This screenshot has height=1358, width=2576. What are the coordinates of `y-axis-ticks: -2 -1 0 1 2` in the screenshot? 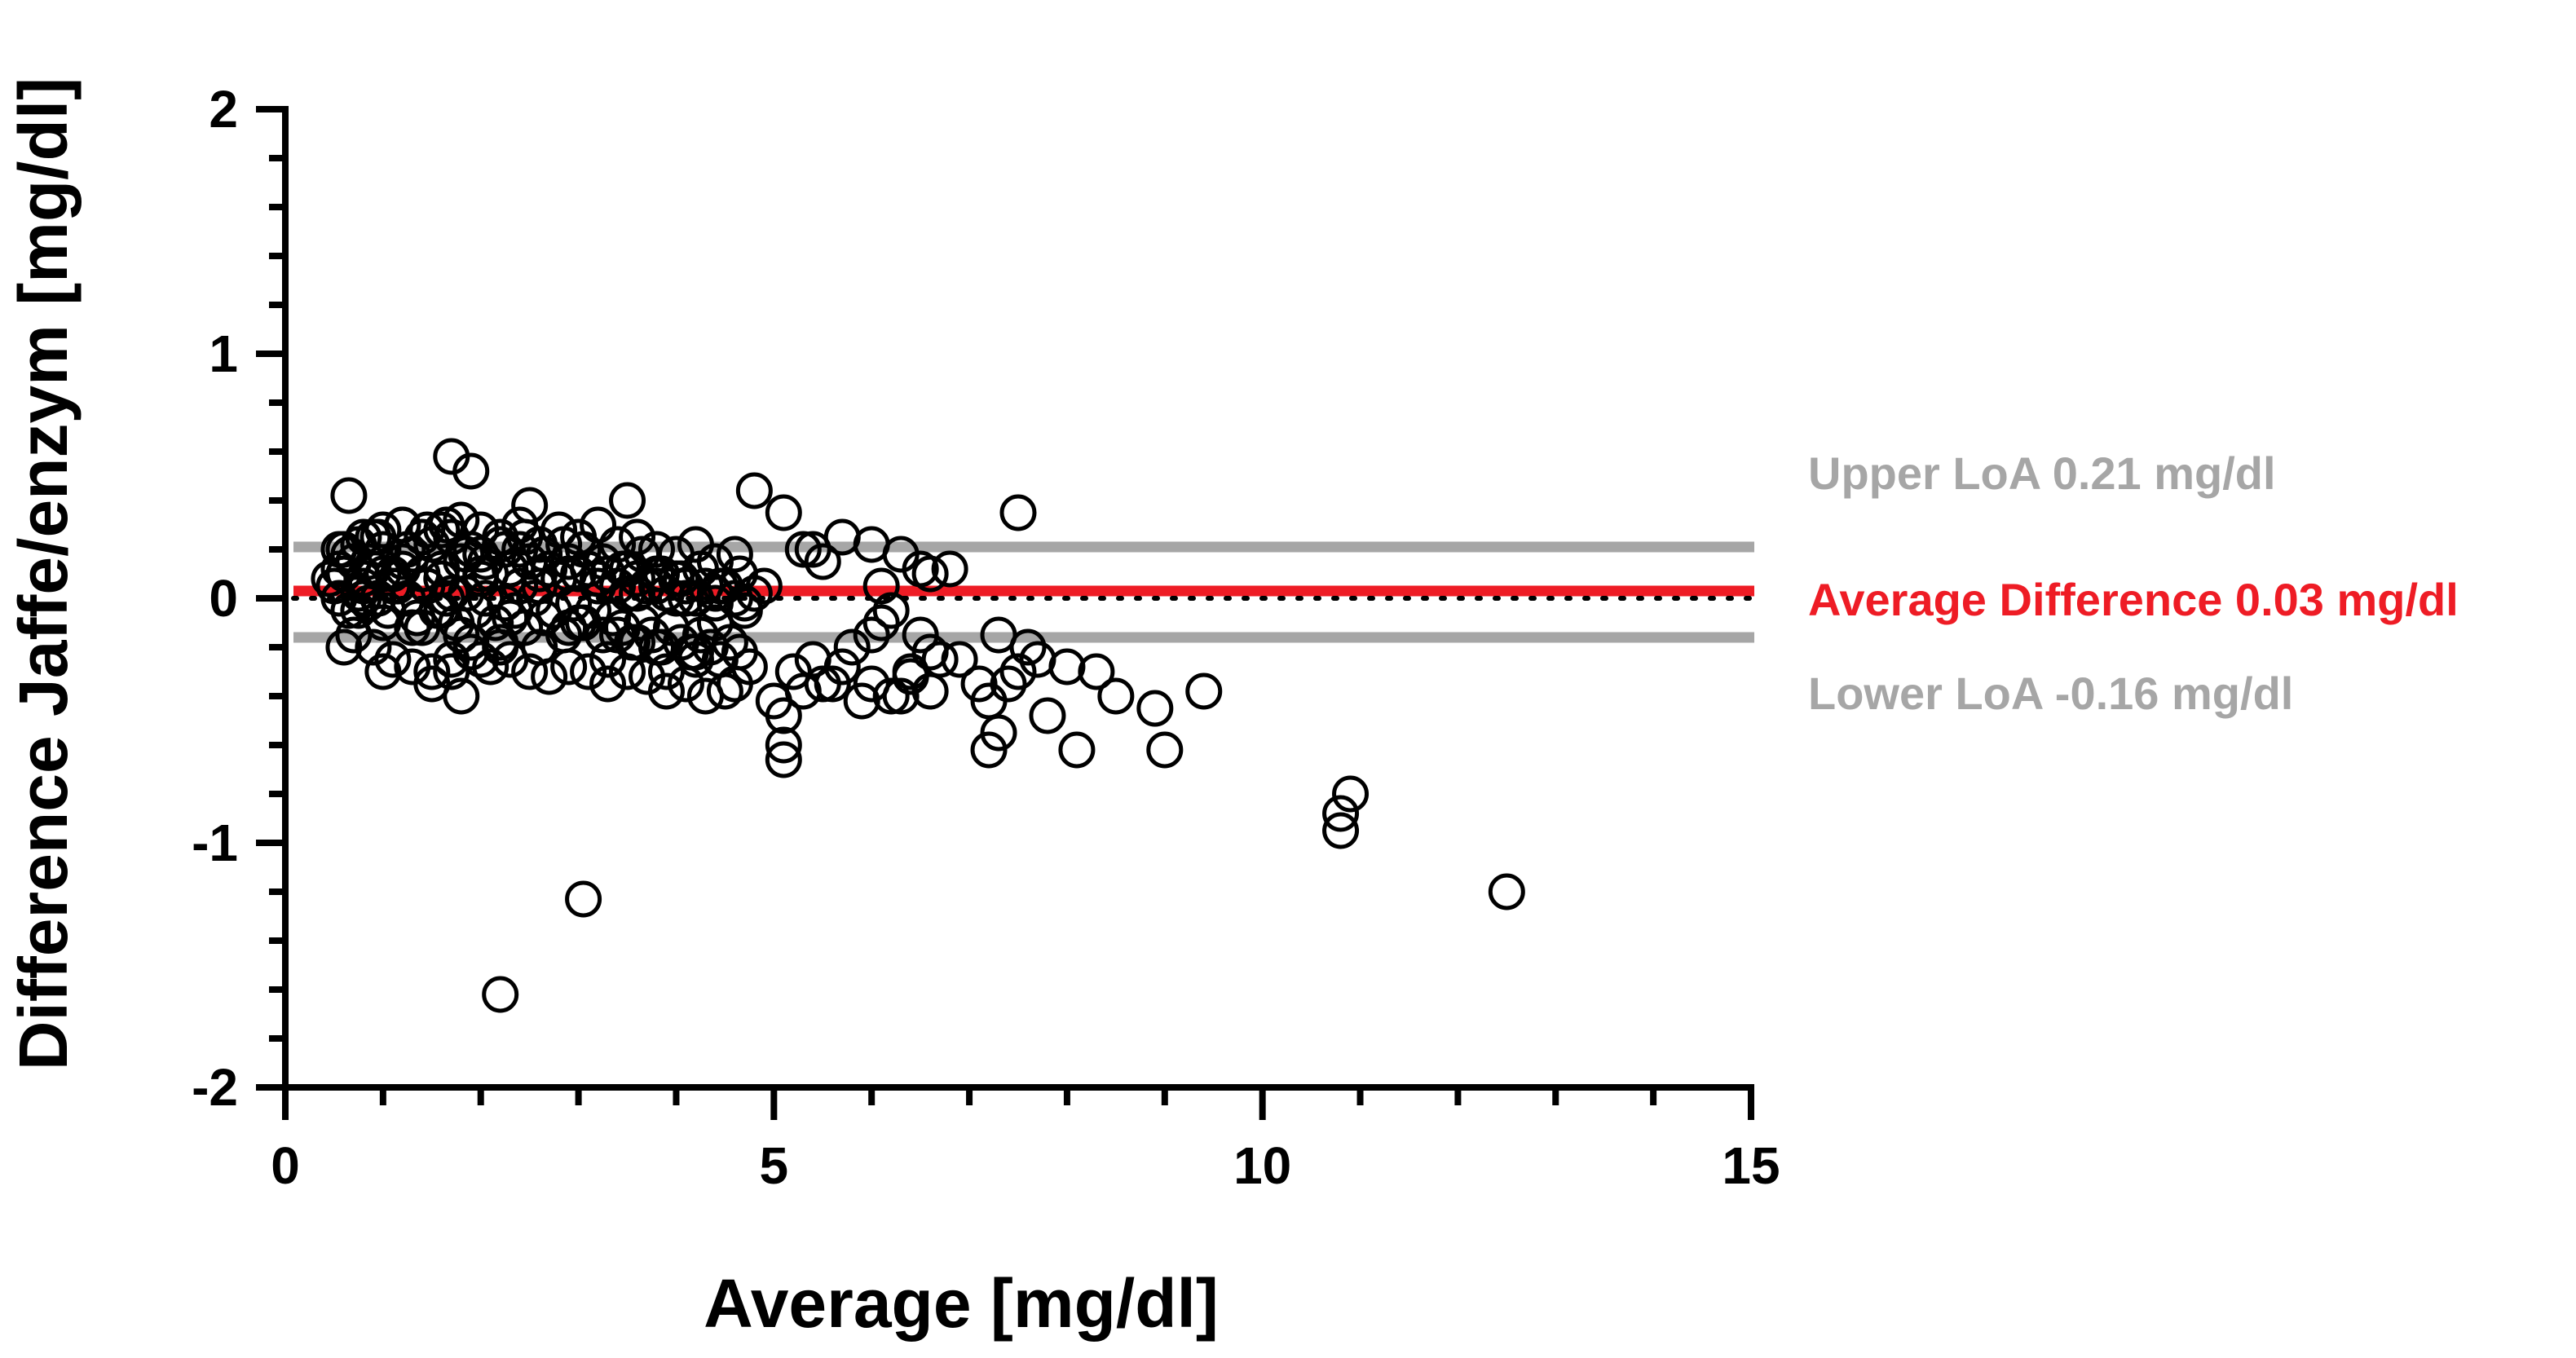 It's located at (238, 598).